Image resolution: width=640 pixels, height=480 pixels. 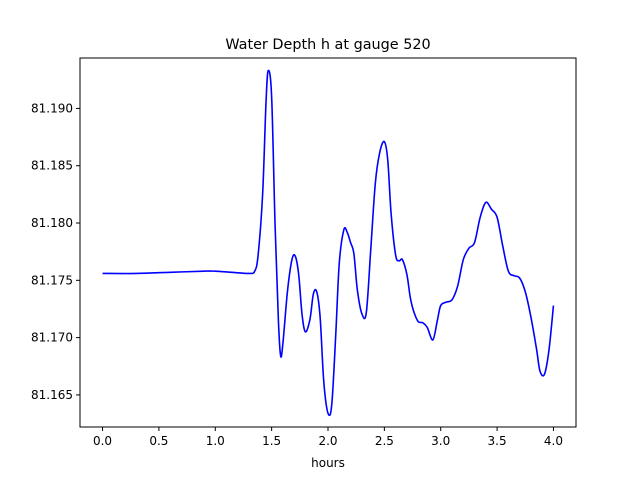 I want to click on x-axis-label: hours, so click(x=328, y=463).